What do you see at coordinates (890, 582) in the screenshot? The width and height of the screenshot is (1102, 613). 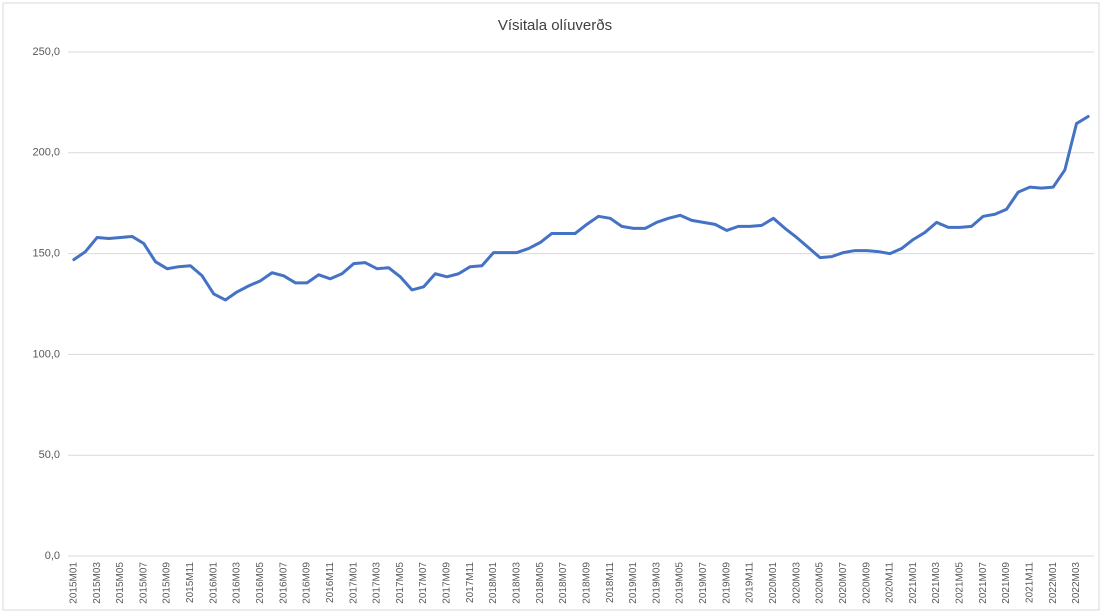 I see `x-tick-label: 2020M11` at bounding box center [890, 582].